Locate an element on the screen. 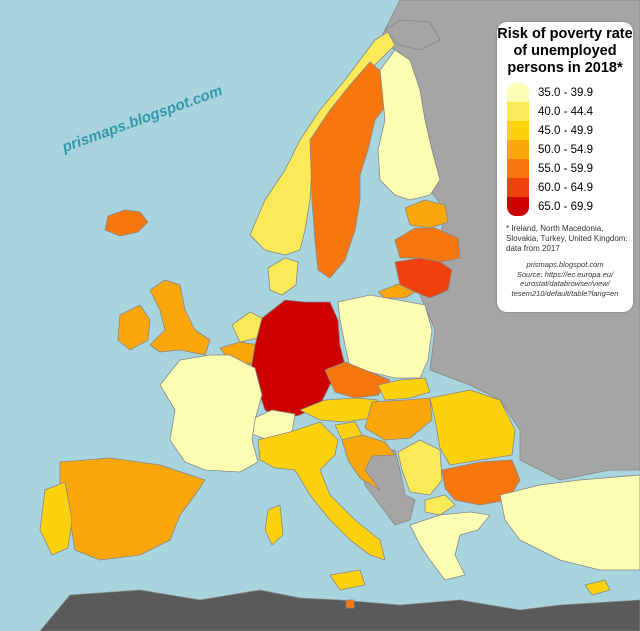 The height and width of the screenshot is (631, 640). country-latvia is located at coordinates (427, 245).